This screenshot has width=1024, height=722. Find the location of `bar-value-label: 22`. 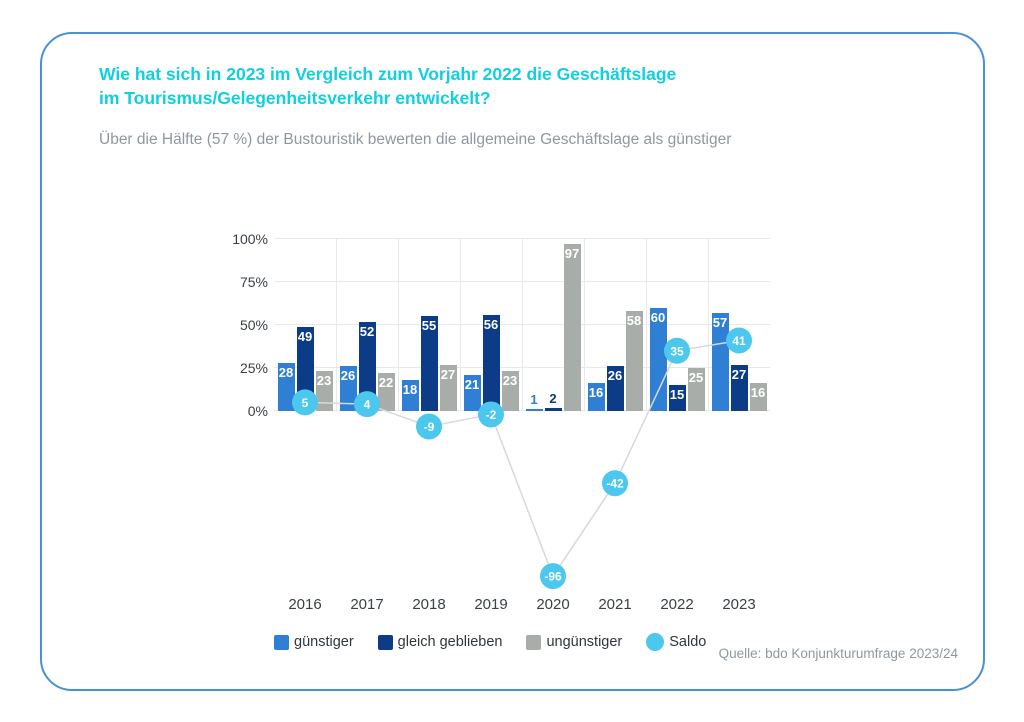

bar-value-label: 22 is located at coordinates (386, 383).